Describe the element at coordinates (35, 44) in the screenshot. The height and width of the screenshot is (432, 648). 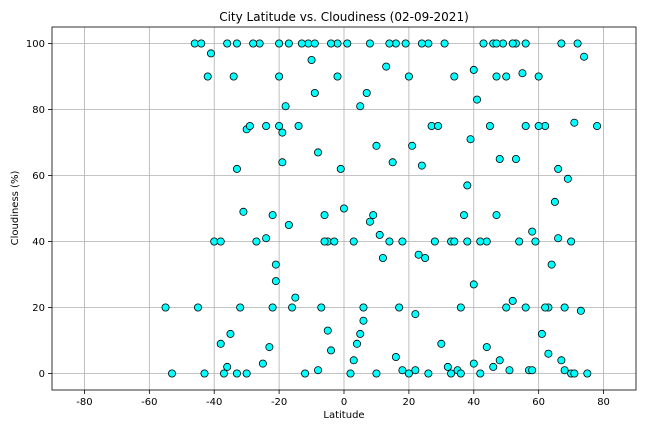
I see `y-tick-label: 100` at that location.